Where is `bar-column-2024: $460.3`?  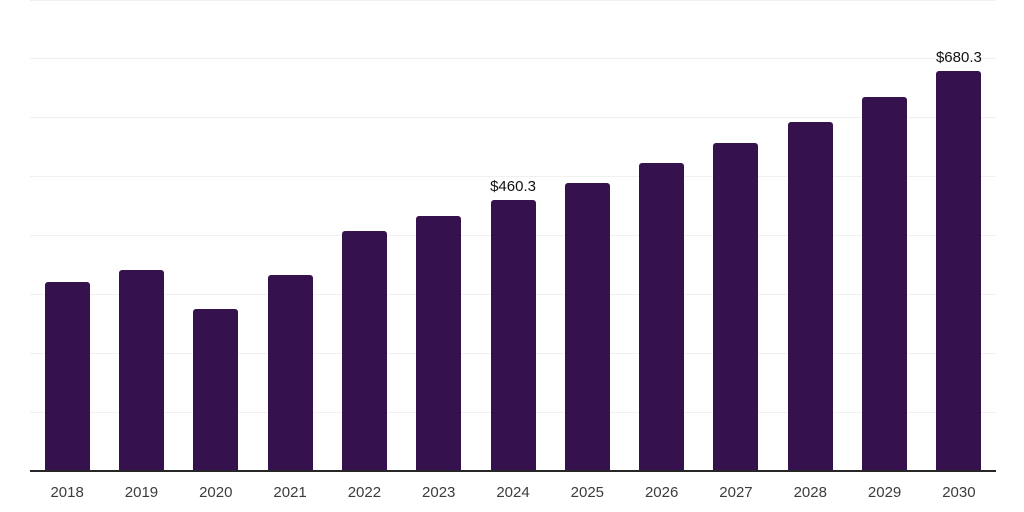 bar-column-2024: $460.3 is located at coordinates (513, 236).